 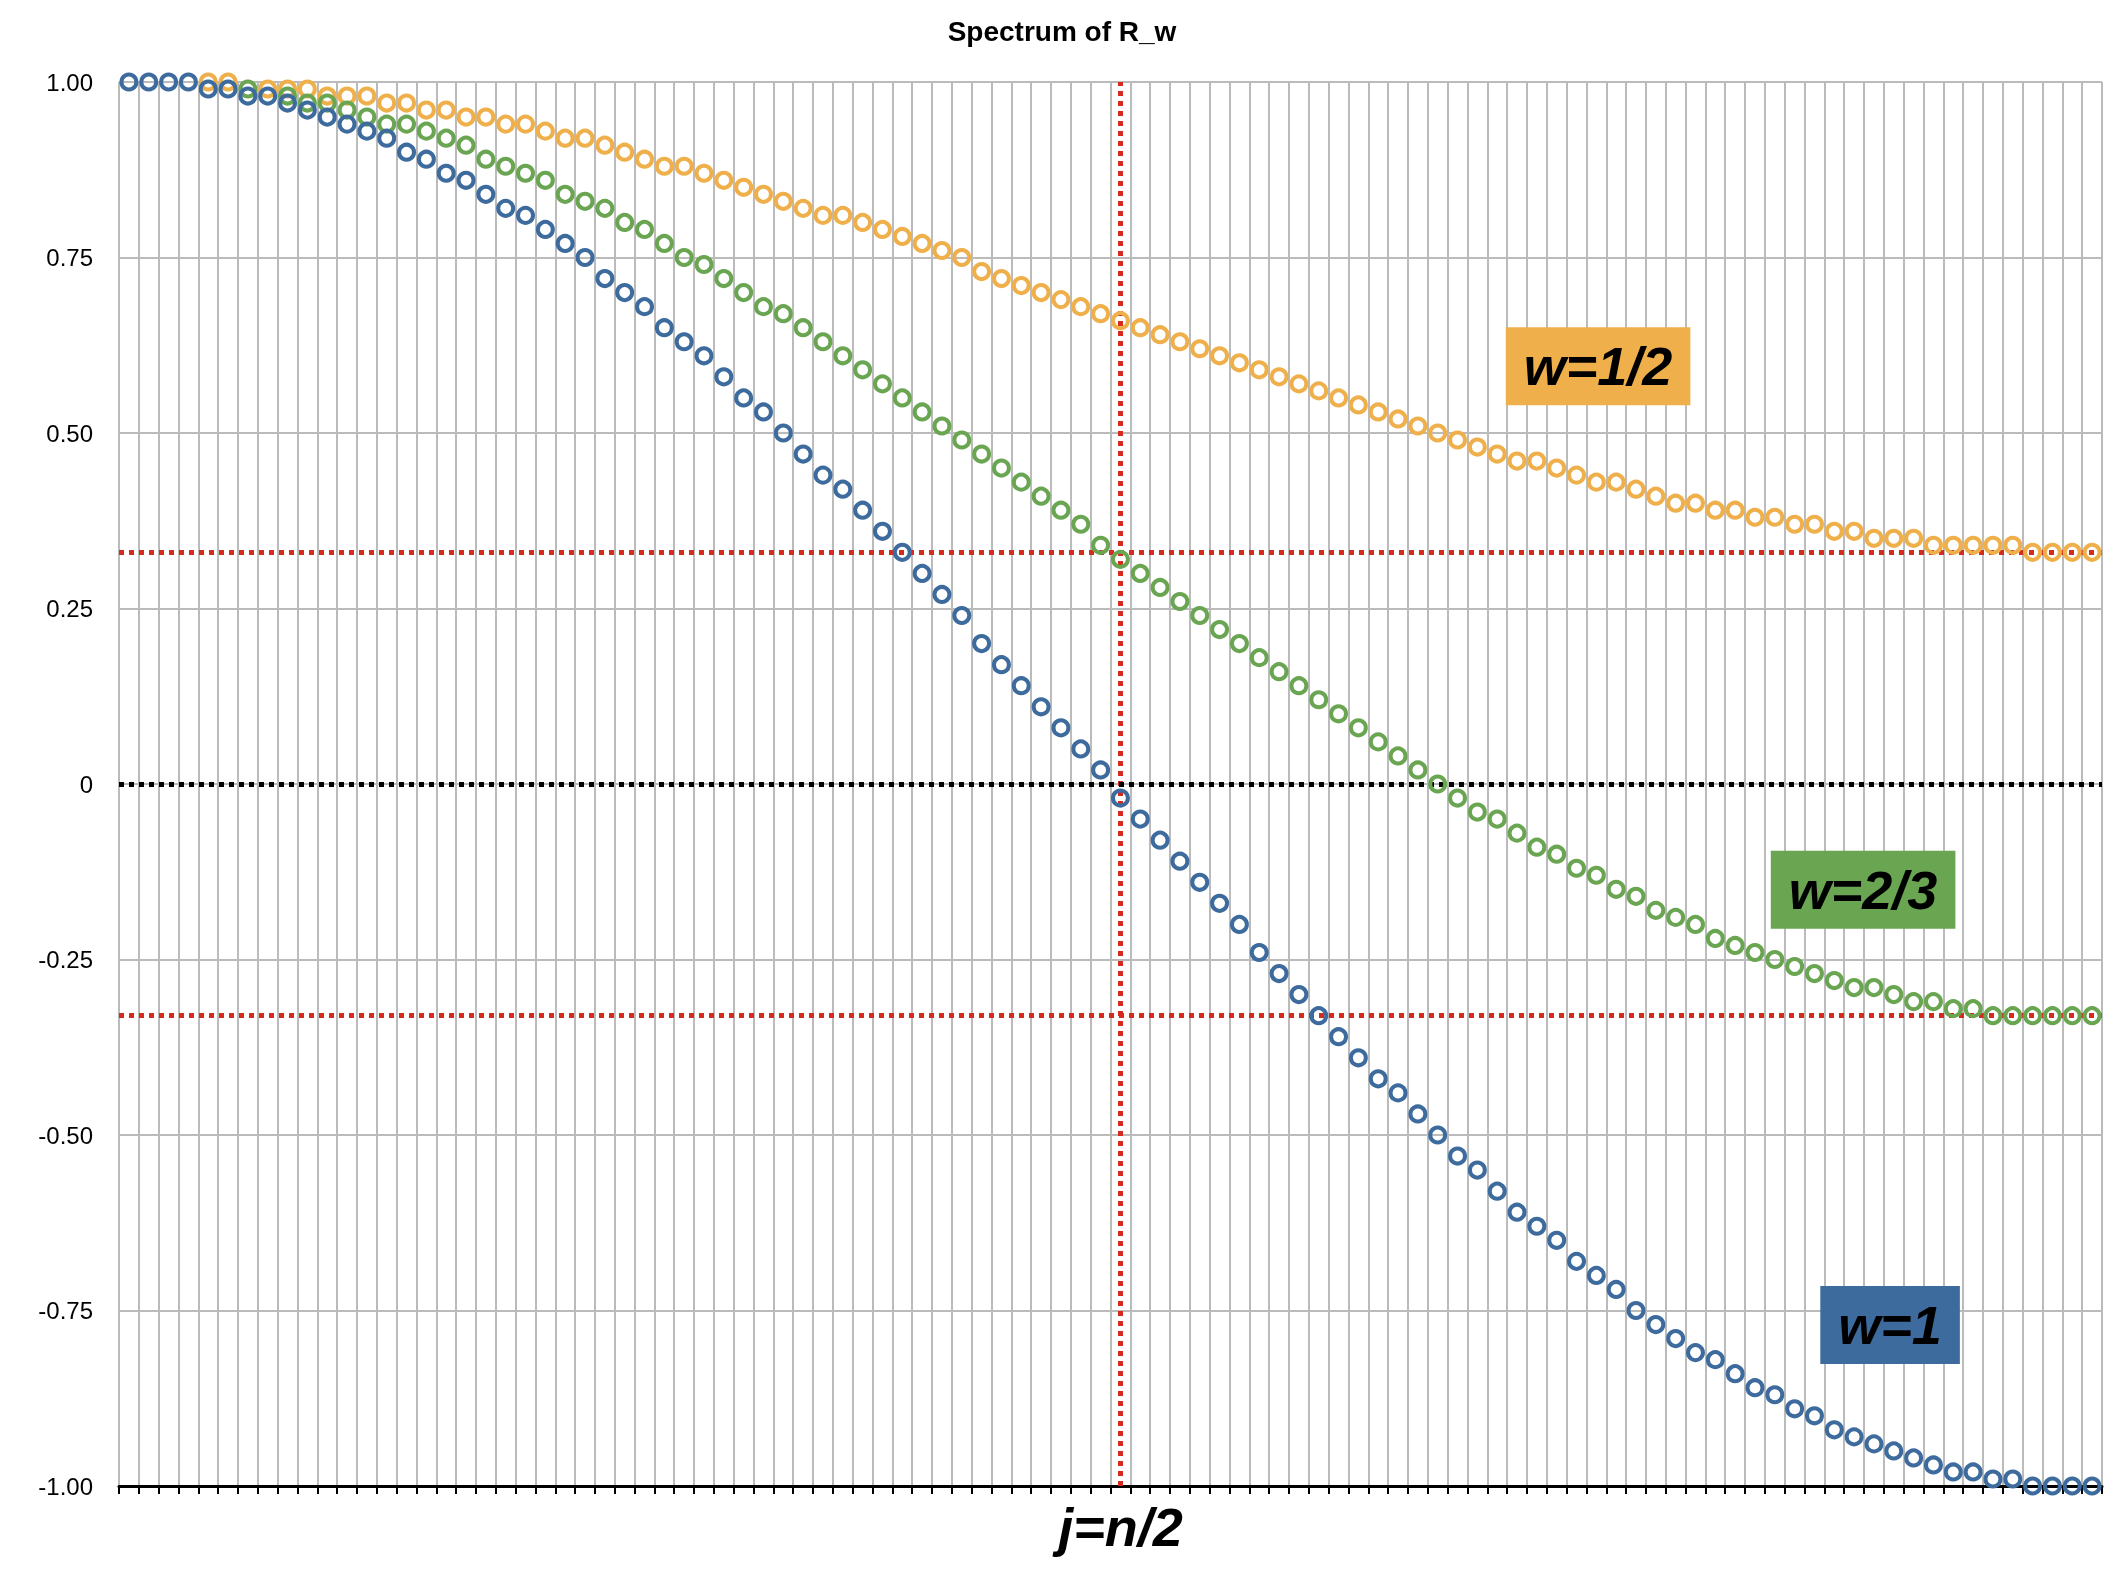 What do you see at coordinates (69, 82) in the screenshot?
I see `y-tick-label: 1.00` at bounding box center [69, 82].